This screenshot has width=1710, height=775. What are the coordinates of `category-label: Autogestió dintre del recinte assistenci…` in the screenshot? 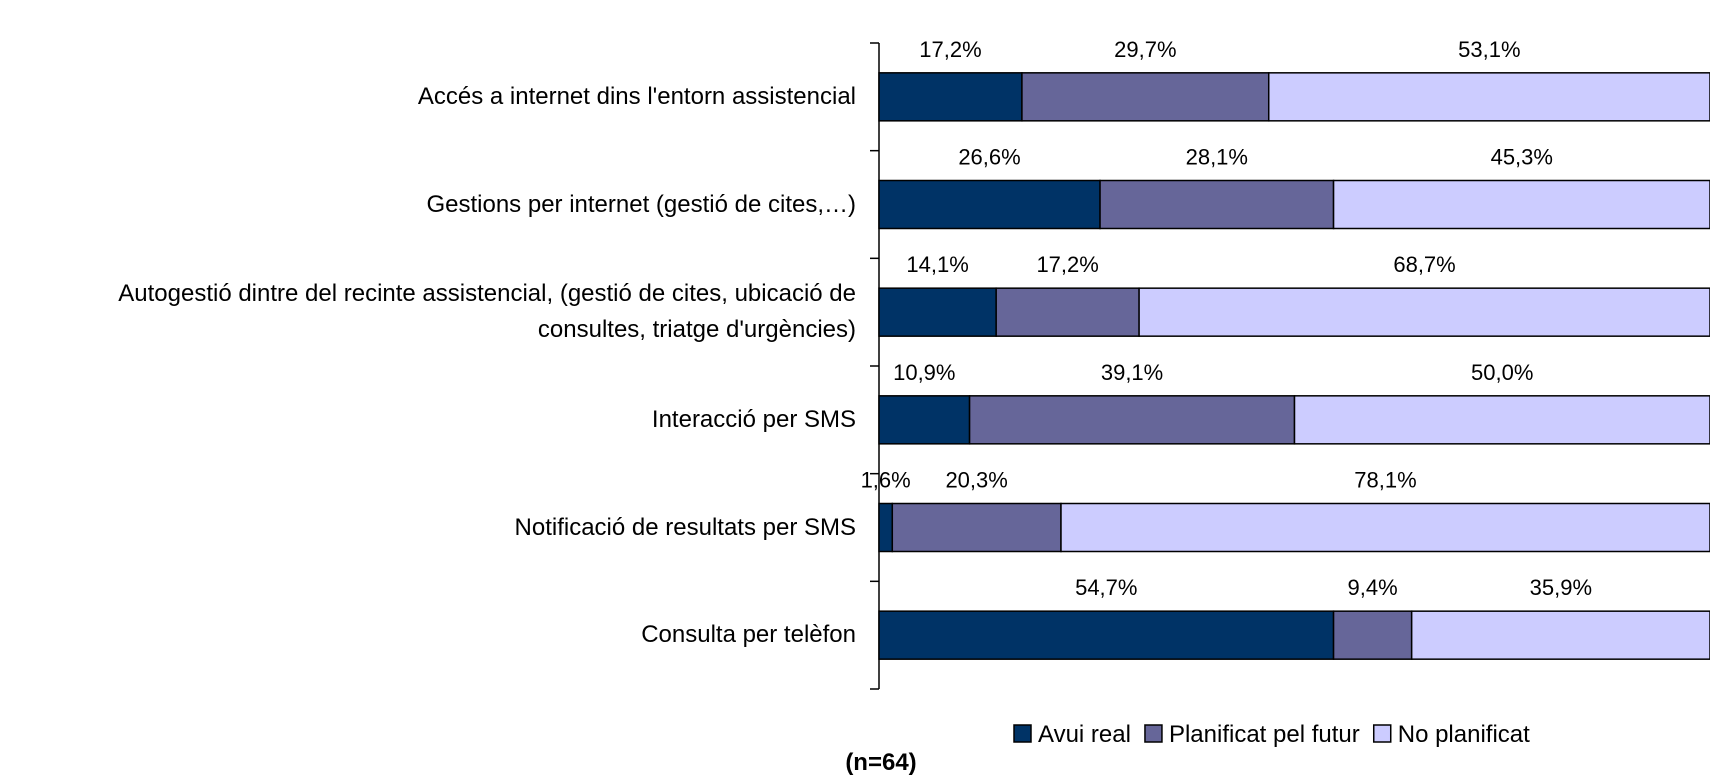 It's located at (487, 312).